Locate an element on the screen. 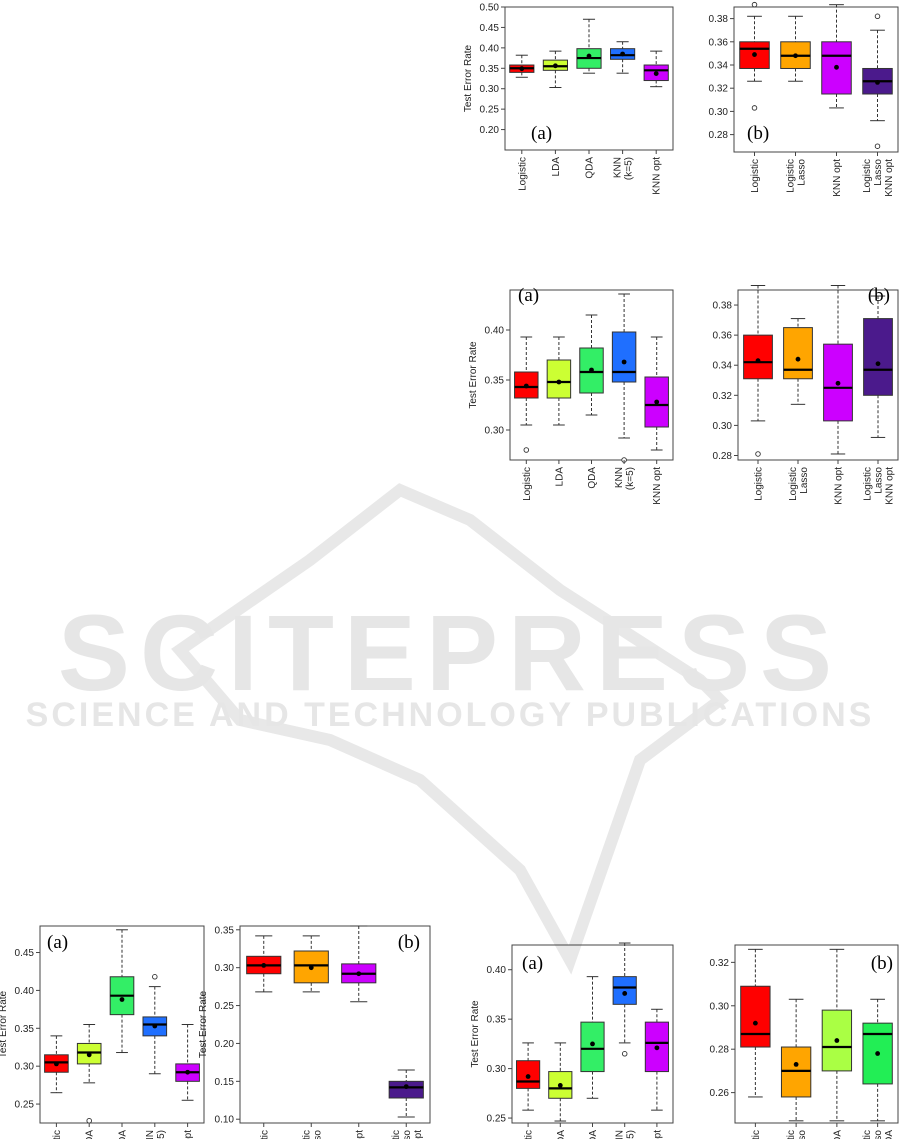 Image resolution: width=901 pixels, height=1139 pixels. y-tick-label: 0.36 is located at coordinates (723, 336).